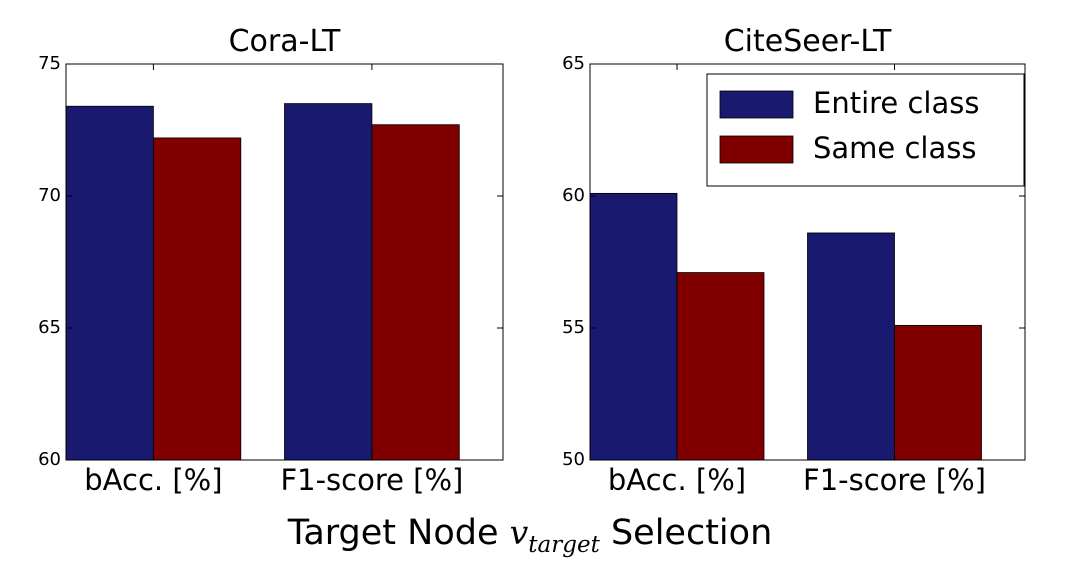 The image size is (1080, 580). What do you see at coordinates (851, 346) in the screenshot?
I see `citeseer-lt-bar-entire-class-f1-score` at bounding box center [851, 346].